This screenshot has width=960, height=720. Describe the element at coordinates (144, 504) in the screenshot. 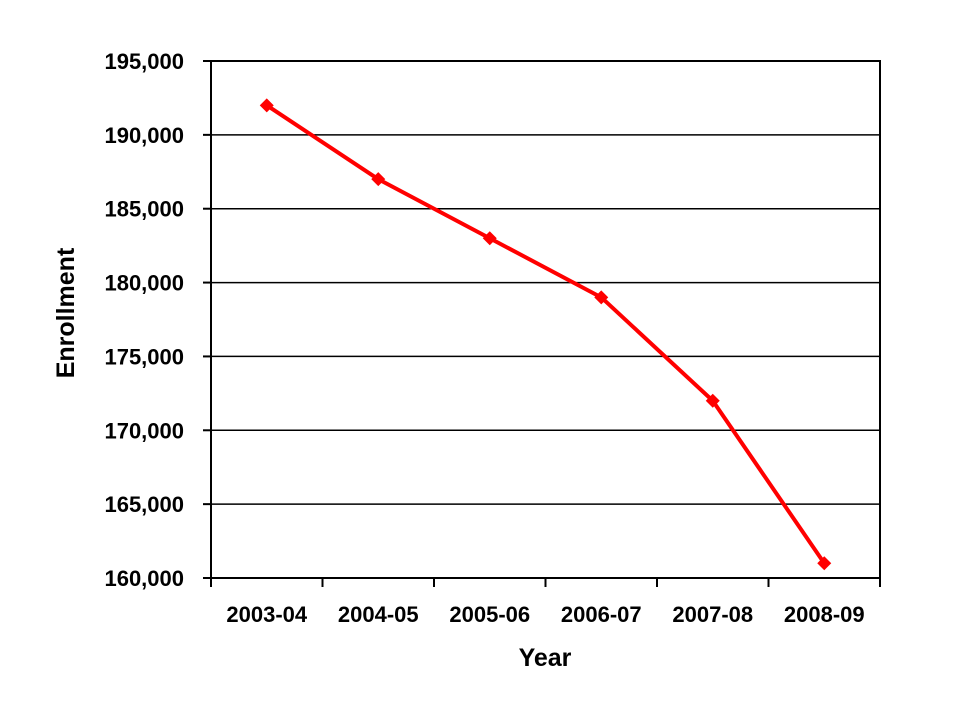

I see `y-tick-label: 165,000` at that location.